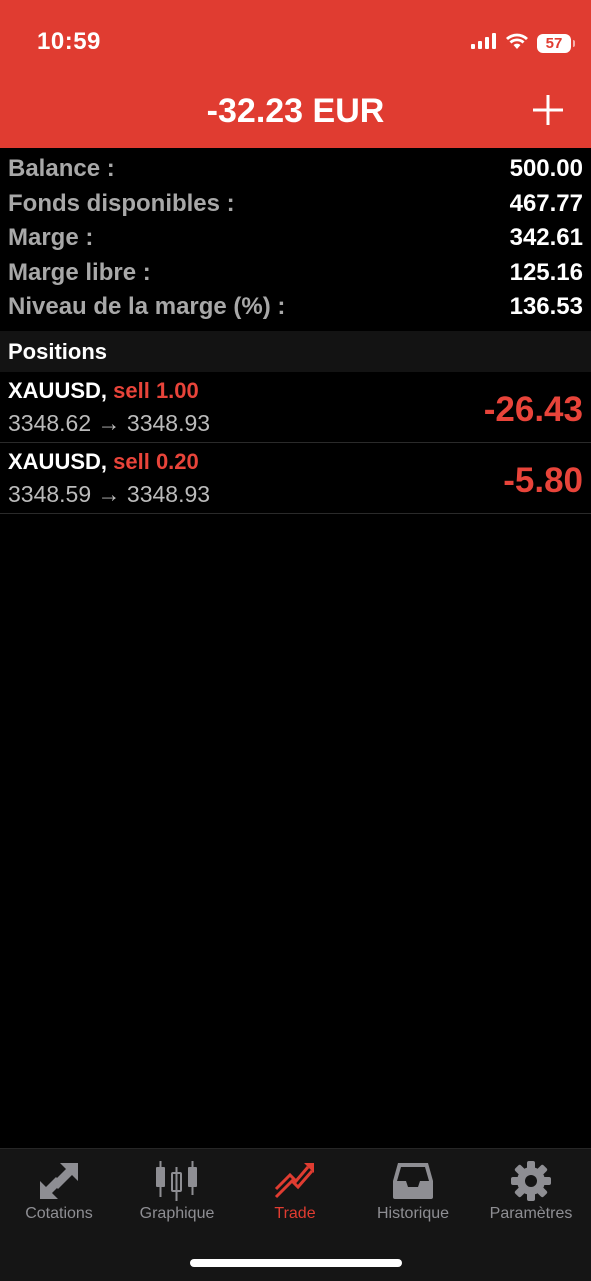 The width and height of the screenshot is (591, 1281). I want to click on home-indicator, so click(296, 1263).